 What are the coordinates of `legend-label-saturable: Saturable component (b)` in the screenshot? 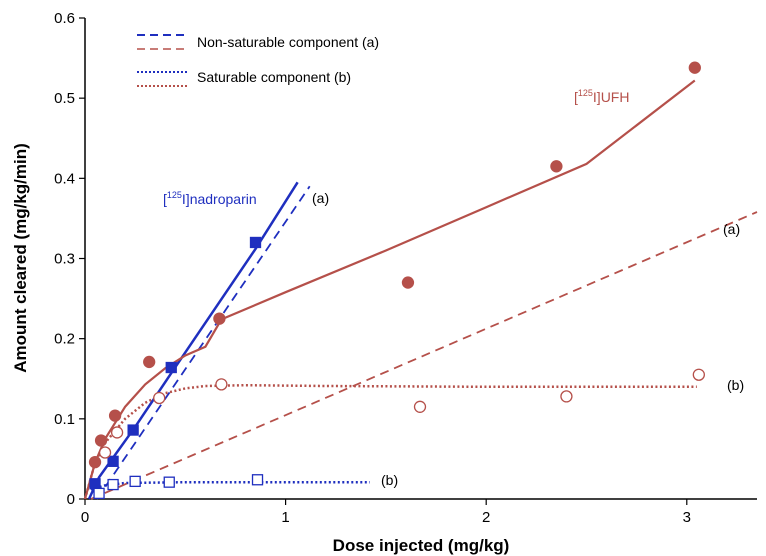 It's located at (274, 77).